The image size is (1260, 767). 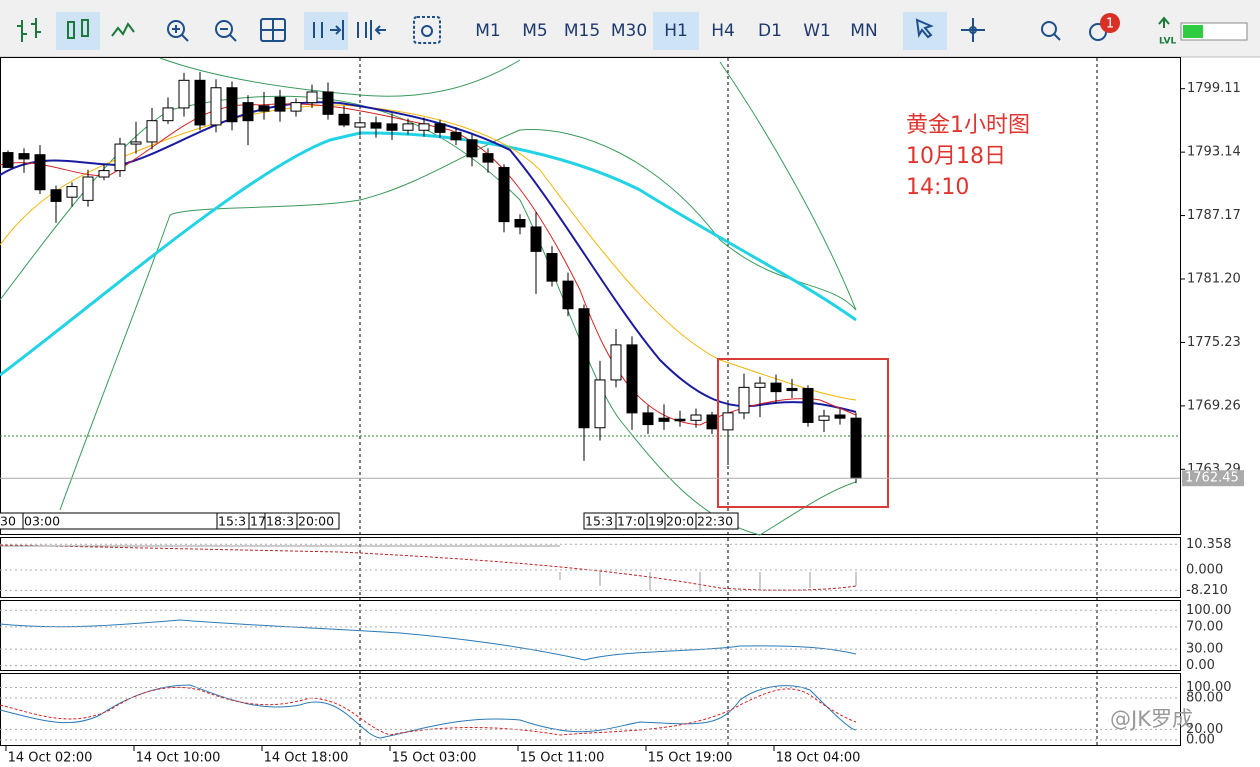 What do you see at coordinates (1204, 698) in the screenshot?
I see `indicator-tick-label: 80.00` at bounding box center [1204, 698].